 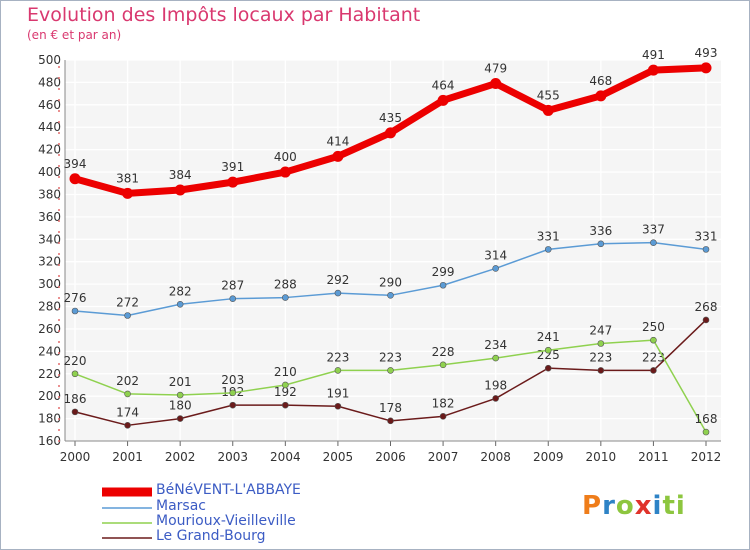 What do you see at coordinates (653, 327) in the screenshot?
I see `data-label: 250` at bounding box center [653, 327].